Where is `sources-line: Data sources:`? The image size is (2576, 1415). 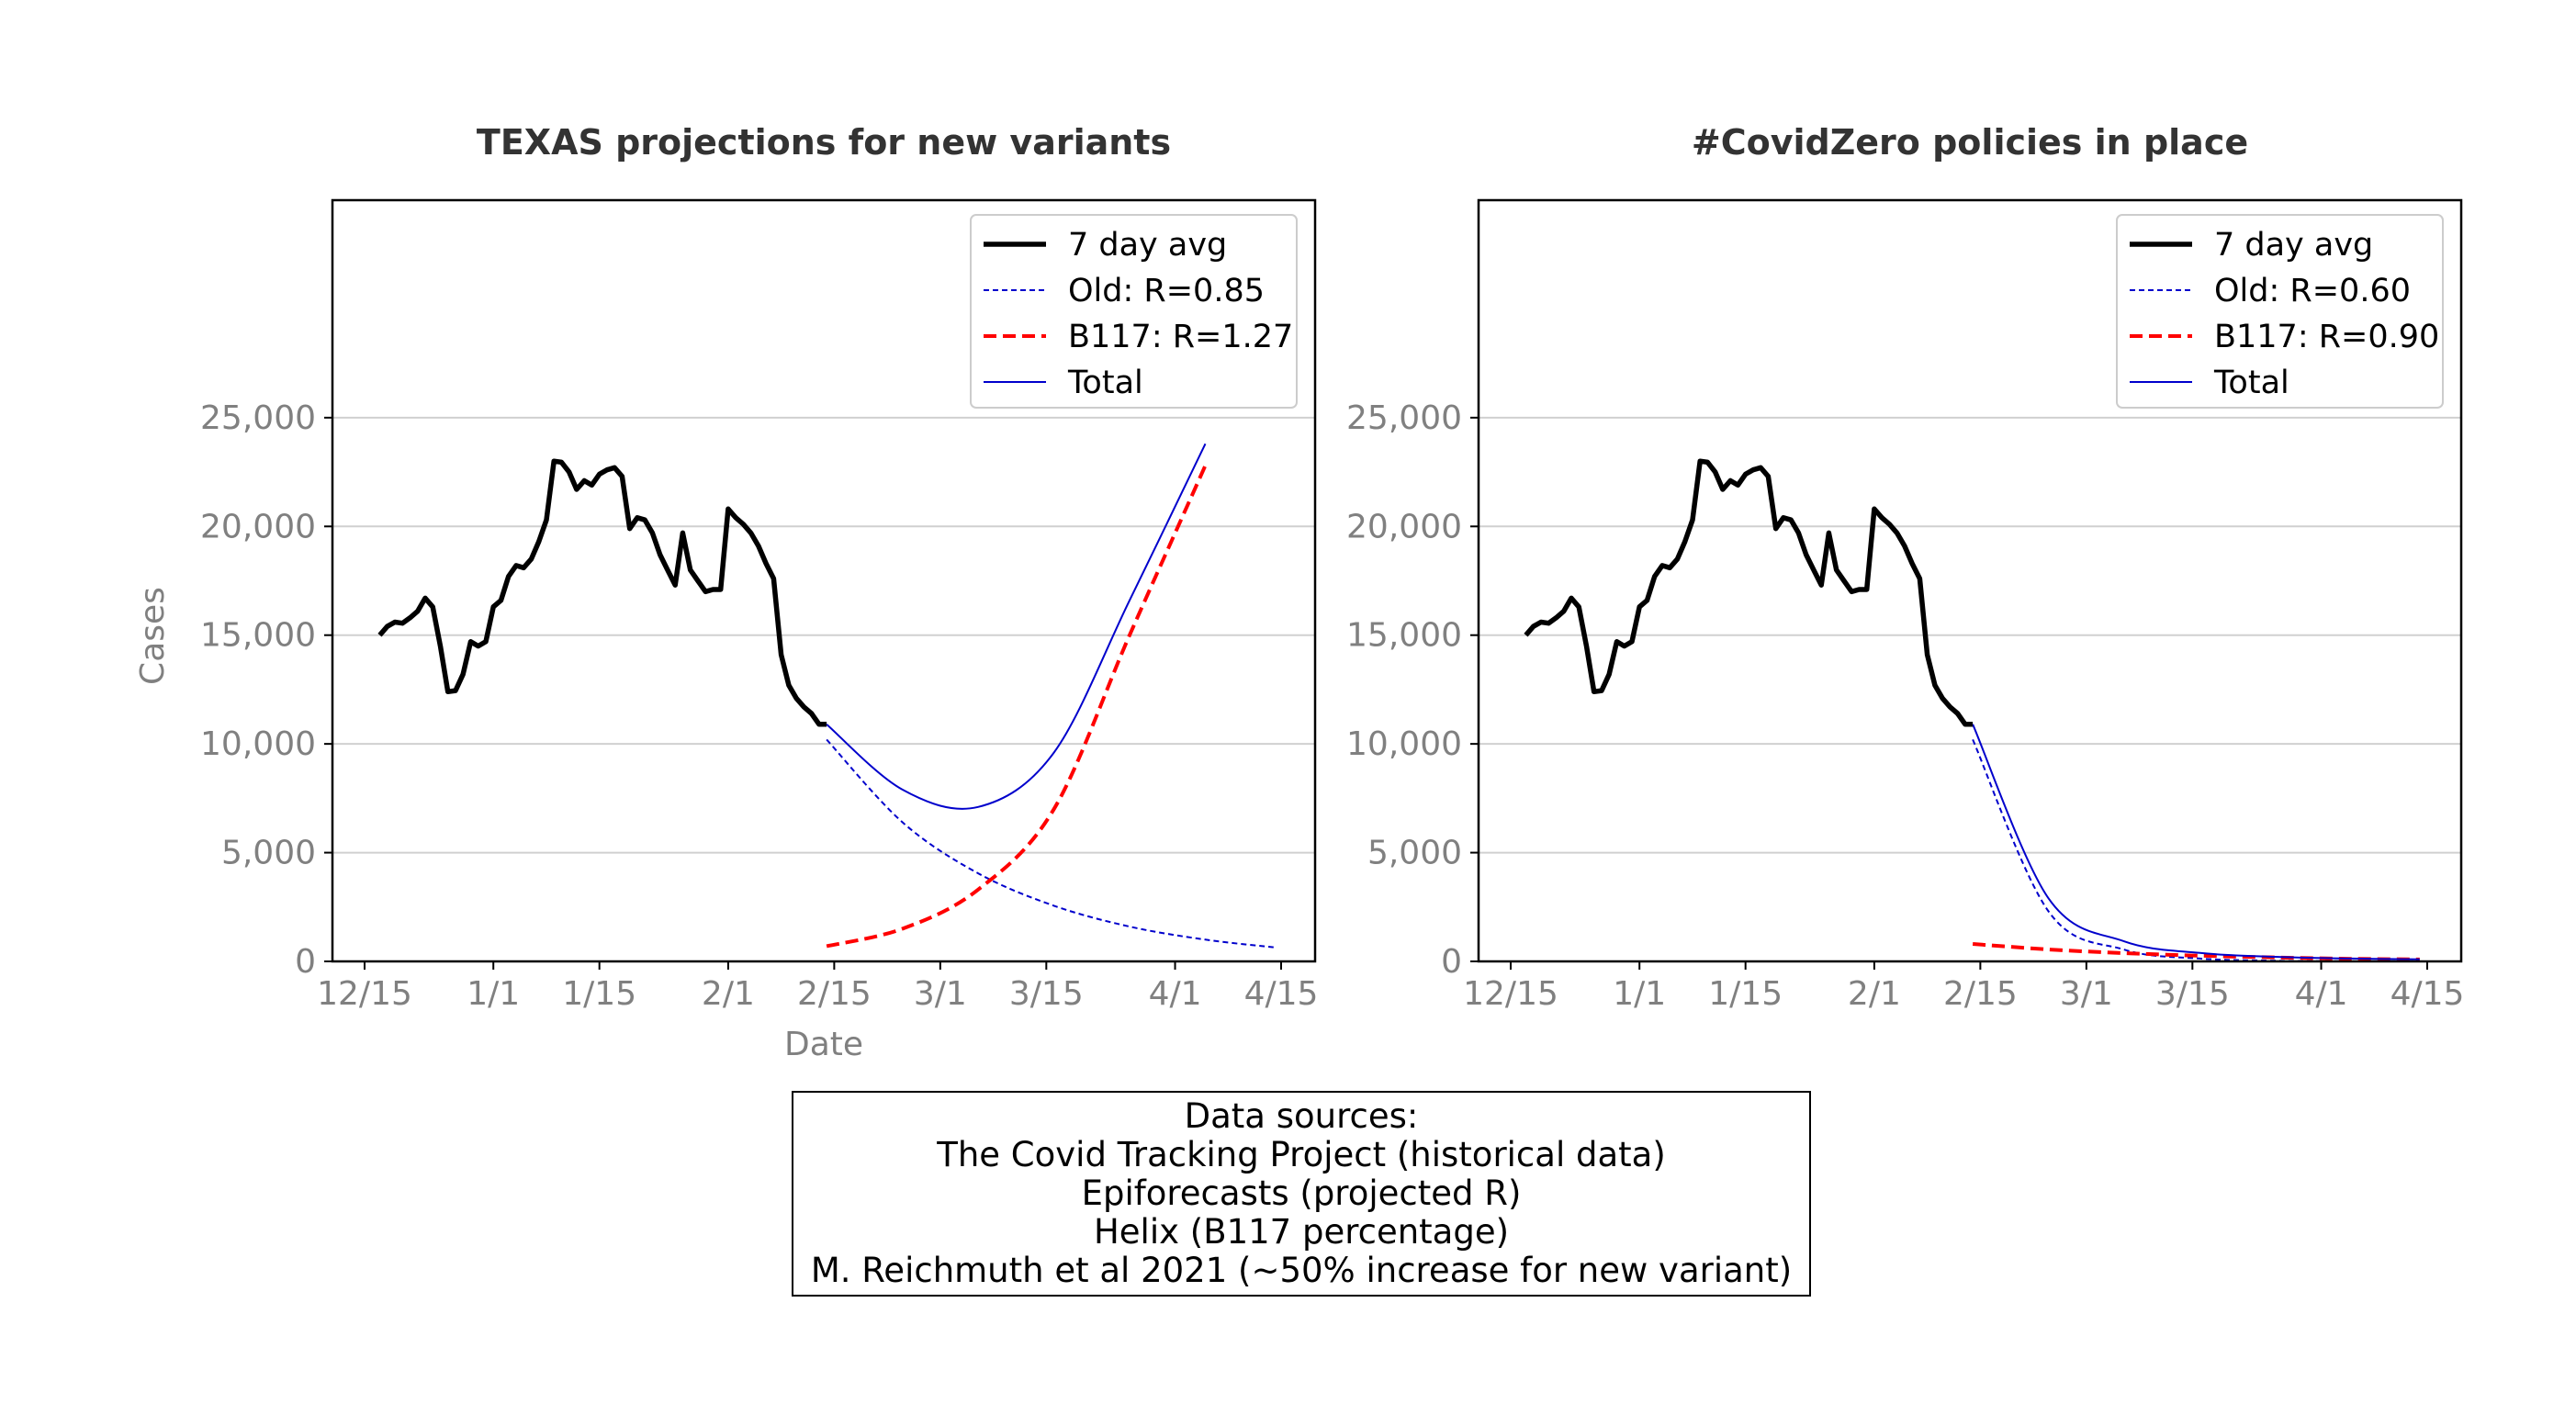 sources-line: Data sources: is located at coordinates (1301, 1116).